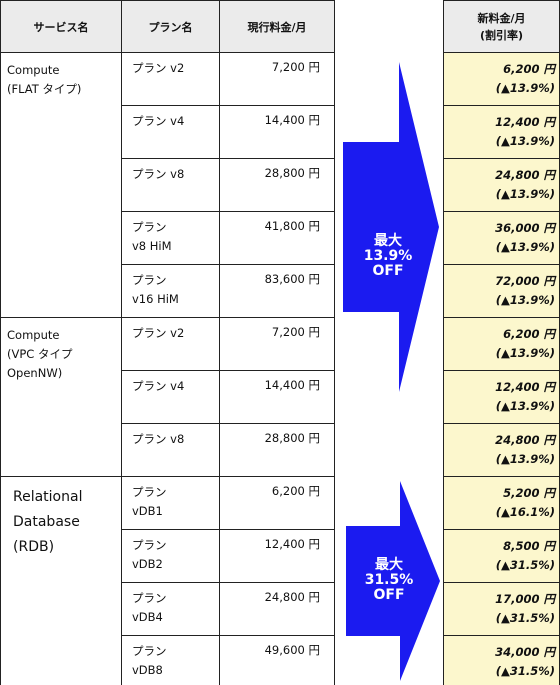 The image size is (560, 685). Describe the element at coordinates (388, 256) in the screenshot. I see `discount-label-compute: 最大 13.9% OFF` at that location.